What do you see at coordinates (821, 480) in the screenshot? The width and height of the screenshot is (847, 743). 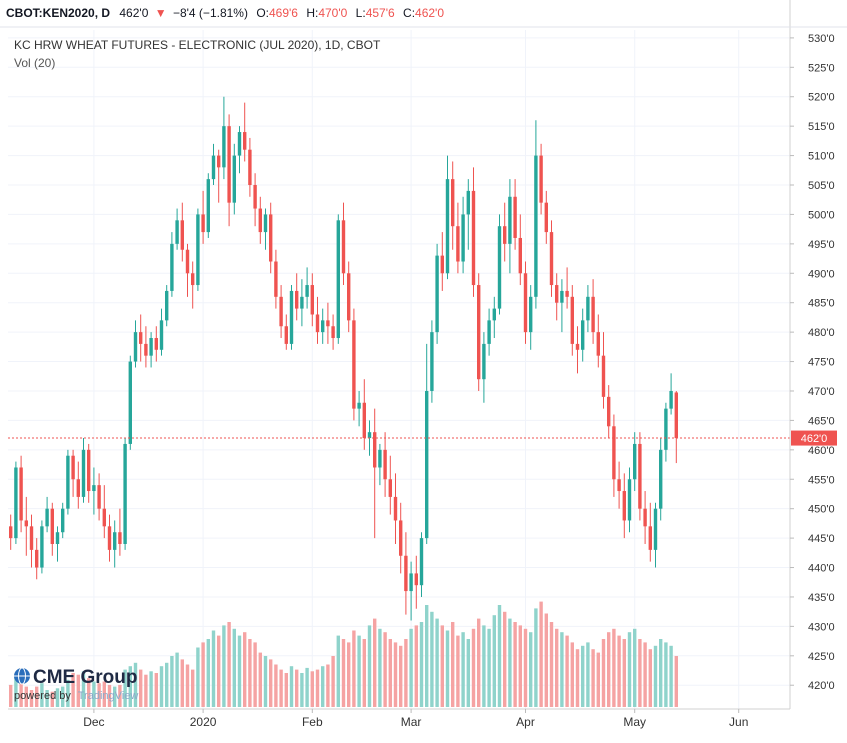 I see `y-tick-label: 455'0` at bounding box center [821, 480].